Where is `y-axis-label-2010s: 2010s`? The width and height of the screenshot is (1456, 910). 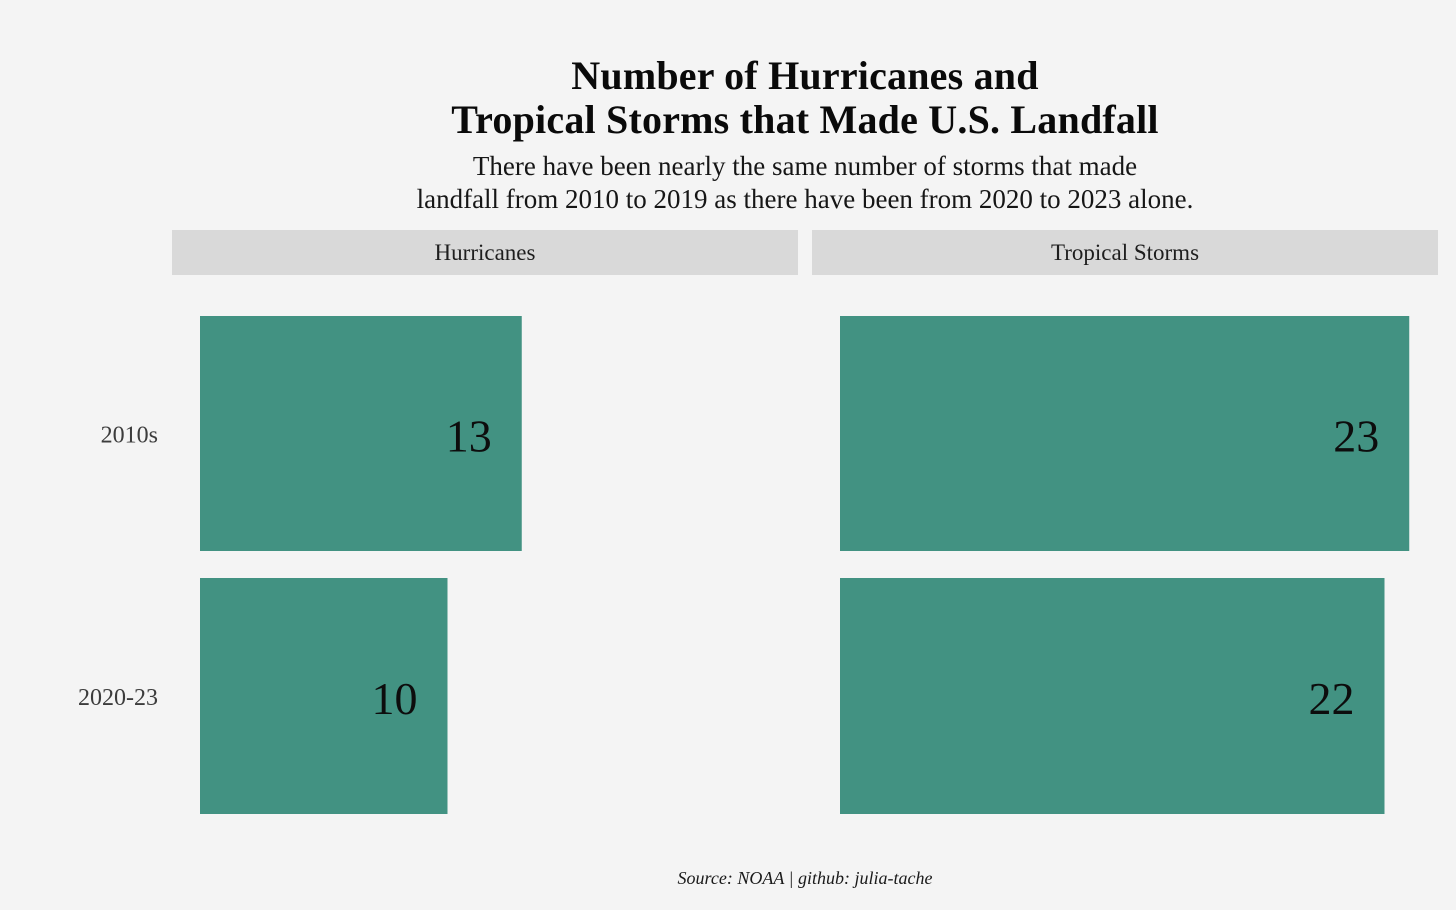
y-axis-label-2010s: 2010s is located at coordinates (129, 436).